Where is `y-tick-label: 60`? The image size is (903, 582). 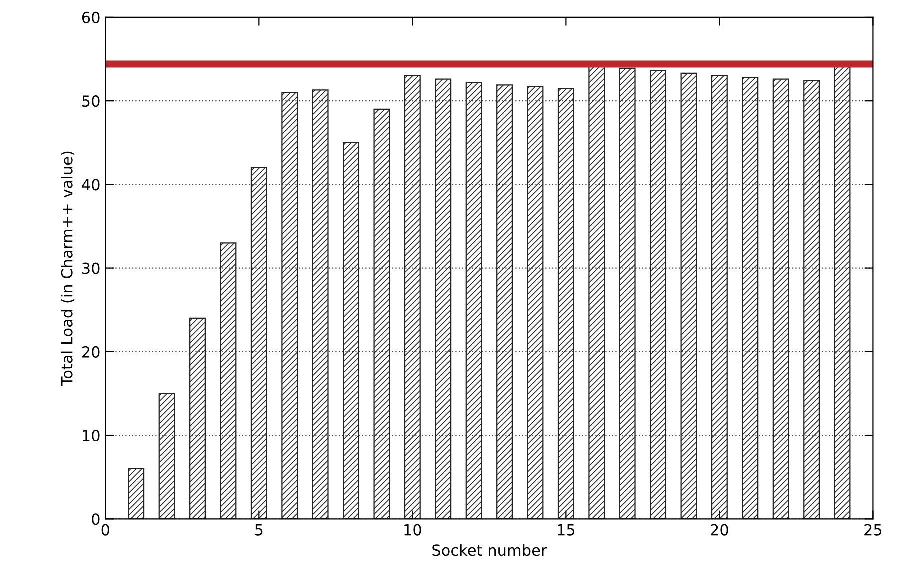
y-tick-label: 60 is located at coordinates (91, 18).